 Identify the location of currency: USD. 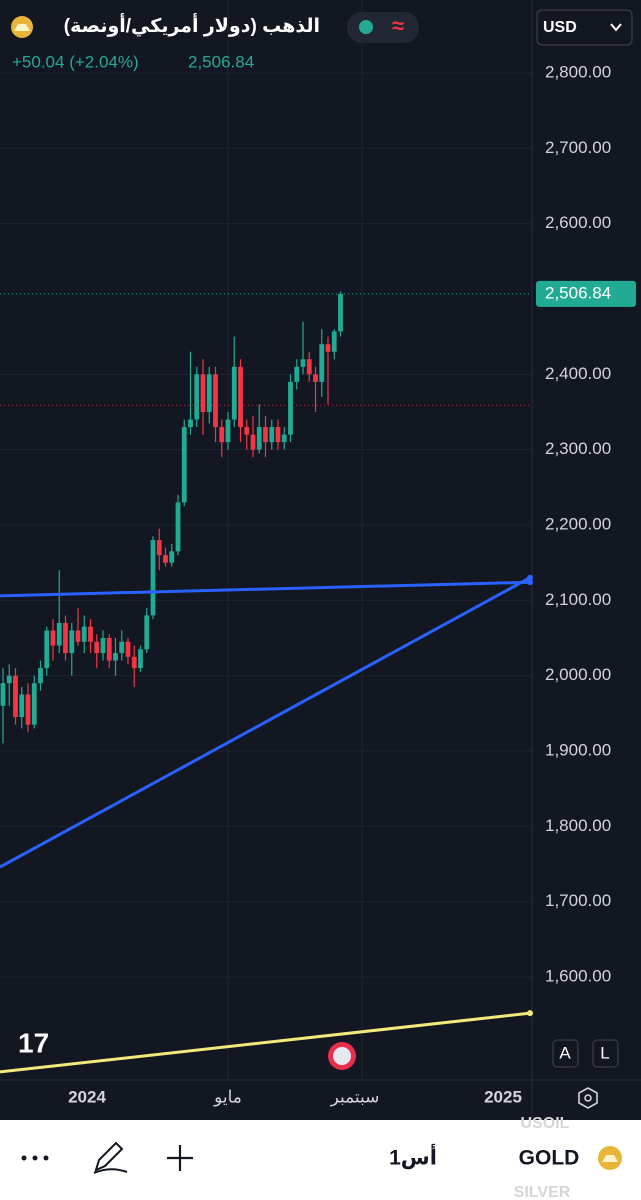
(560, 27).